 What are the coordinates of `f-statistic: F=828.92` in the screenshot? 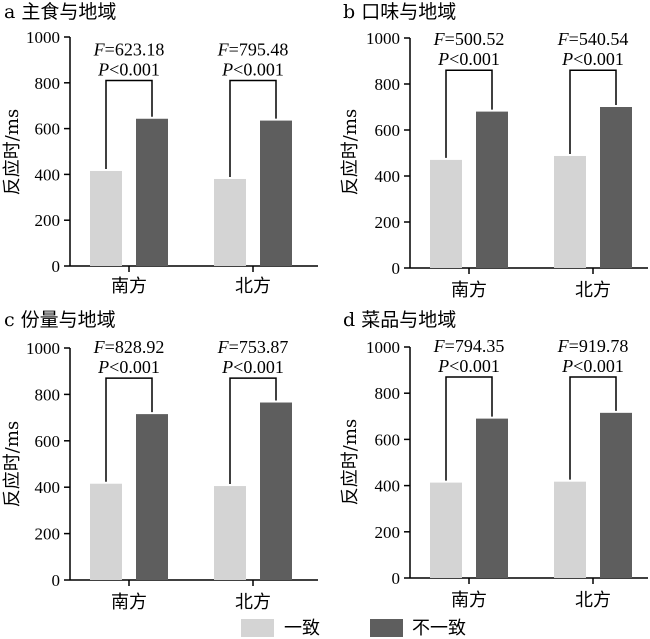 It's located at (129, 347).